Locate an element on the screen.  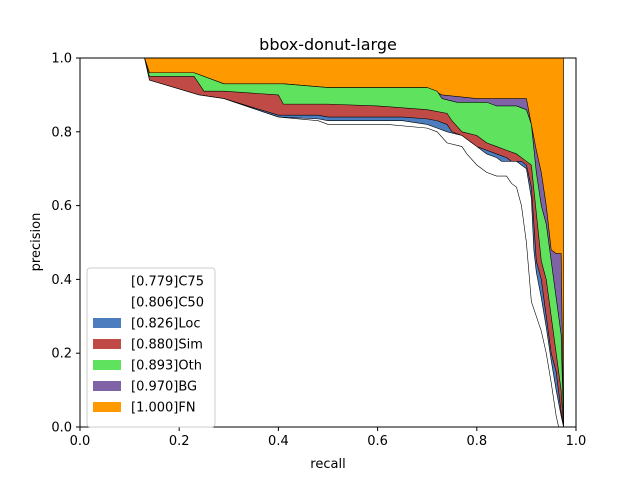
x-tick-label: 0.2 is located at coordinates (179, 441).